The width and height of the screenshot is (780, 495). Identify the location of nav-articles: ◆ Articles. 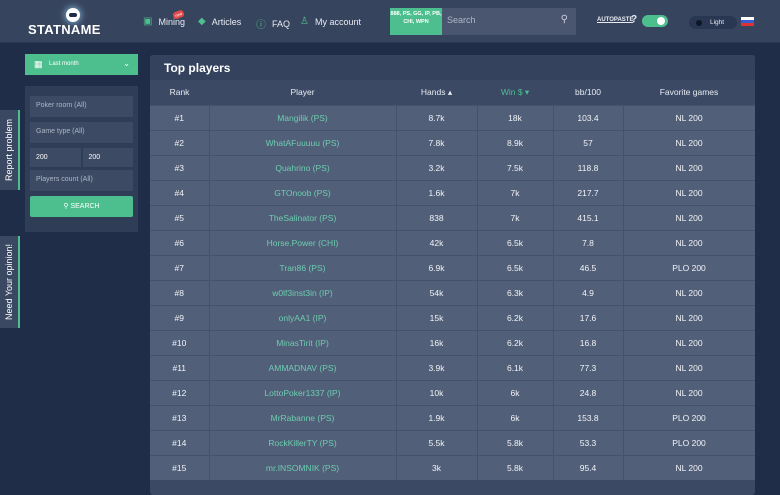
(219, 21).